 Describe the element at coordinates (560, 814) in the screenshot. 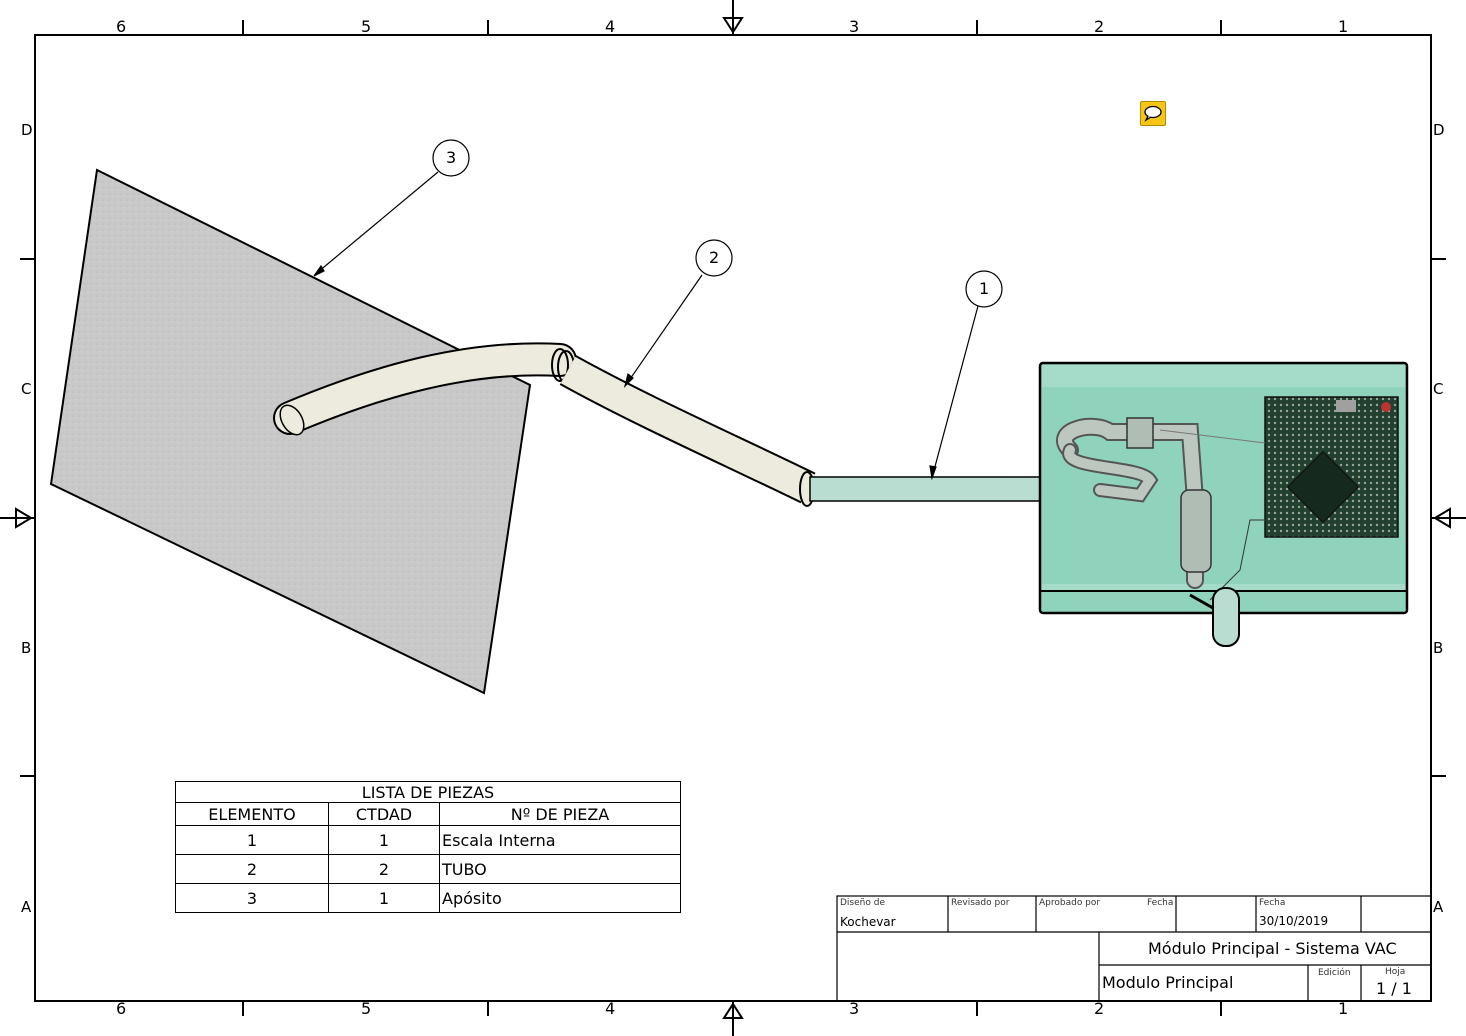

I see `parts-list-header: Nº DE PIEZA` at that location.